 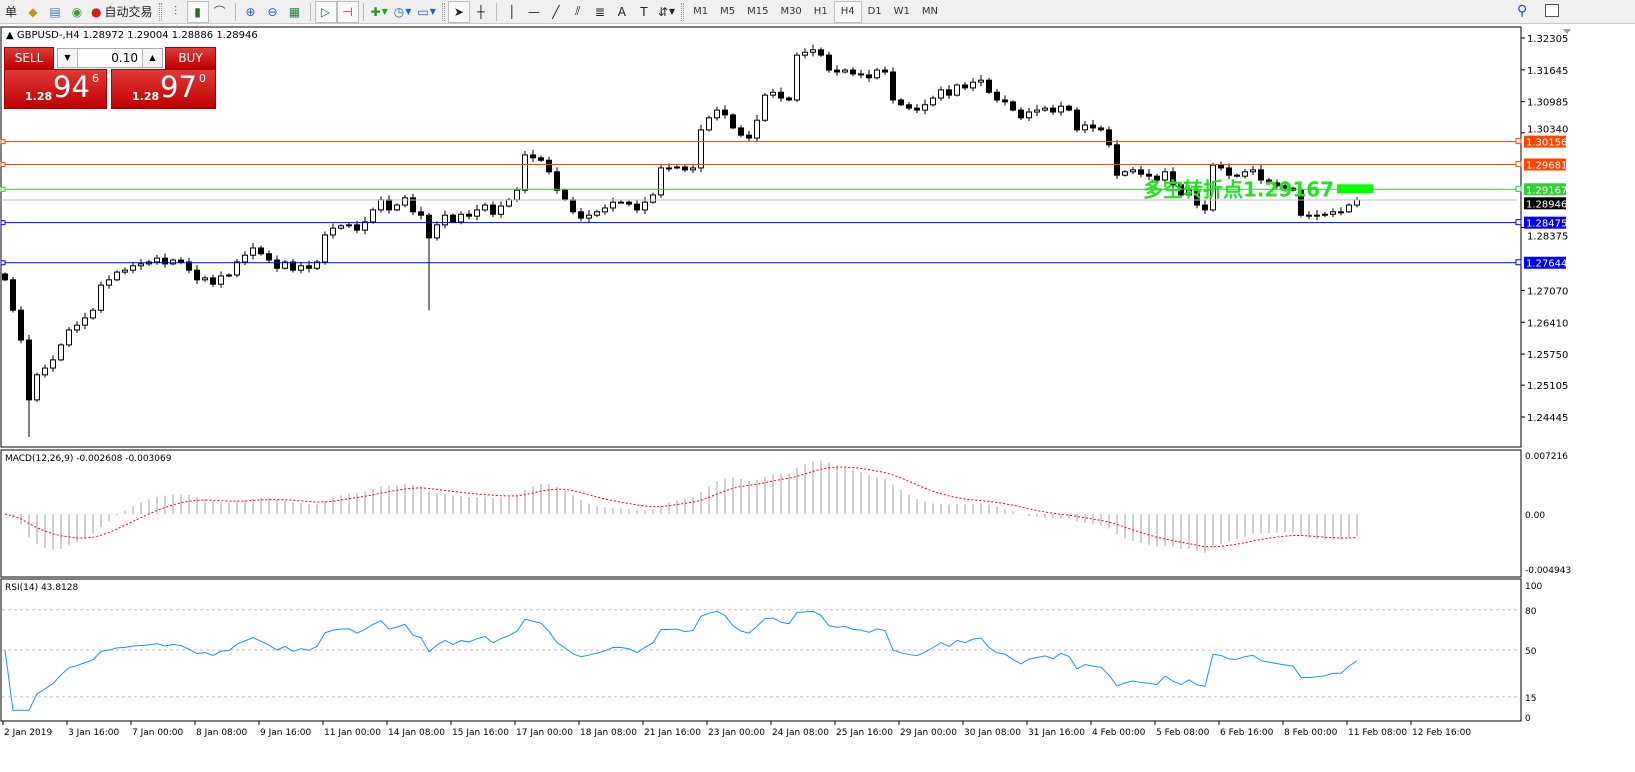 What do you see at coordinates (666, 11) in the screenshot?
I see `arrows-icon: ⇵ ▼` at bounding box center [666, 11].